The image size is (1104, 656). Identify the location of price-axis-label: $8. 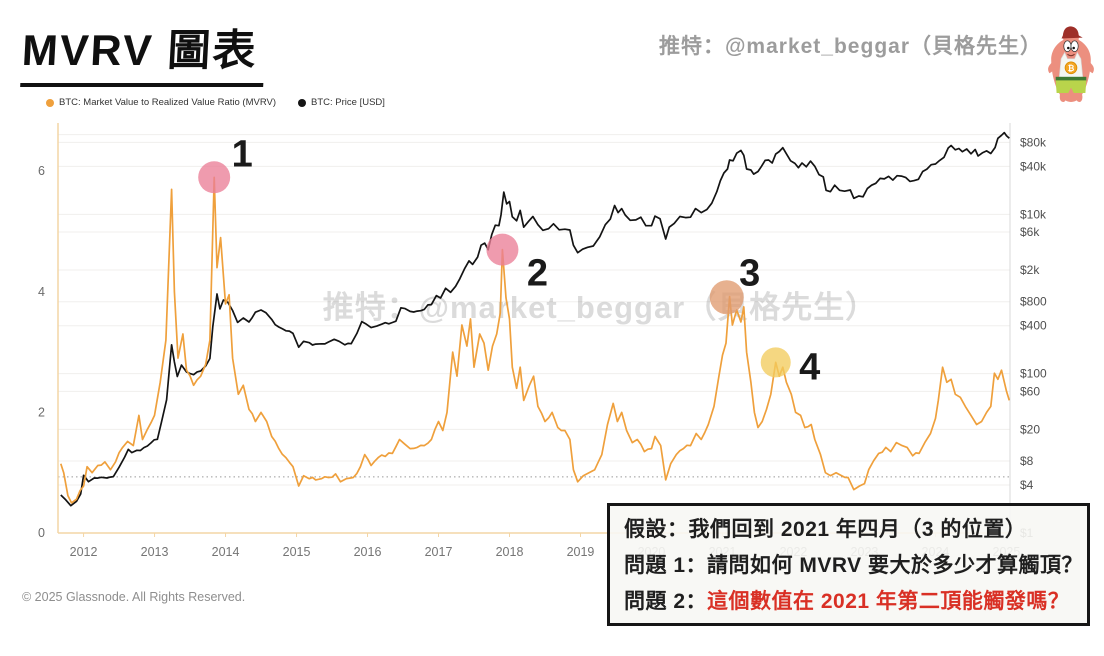
(1027, 461).